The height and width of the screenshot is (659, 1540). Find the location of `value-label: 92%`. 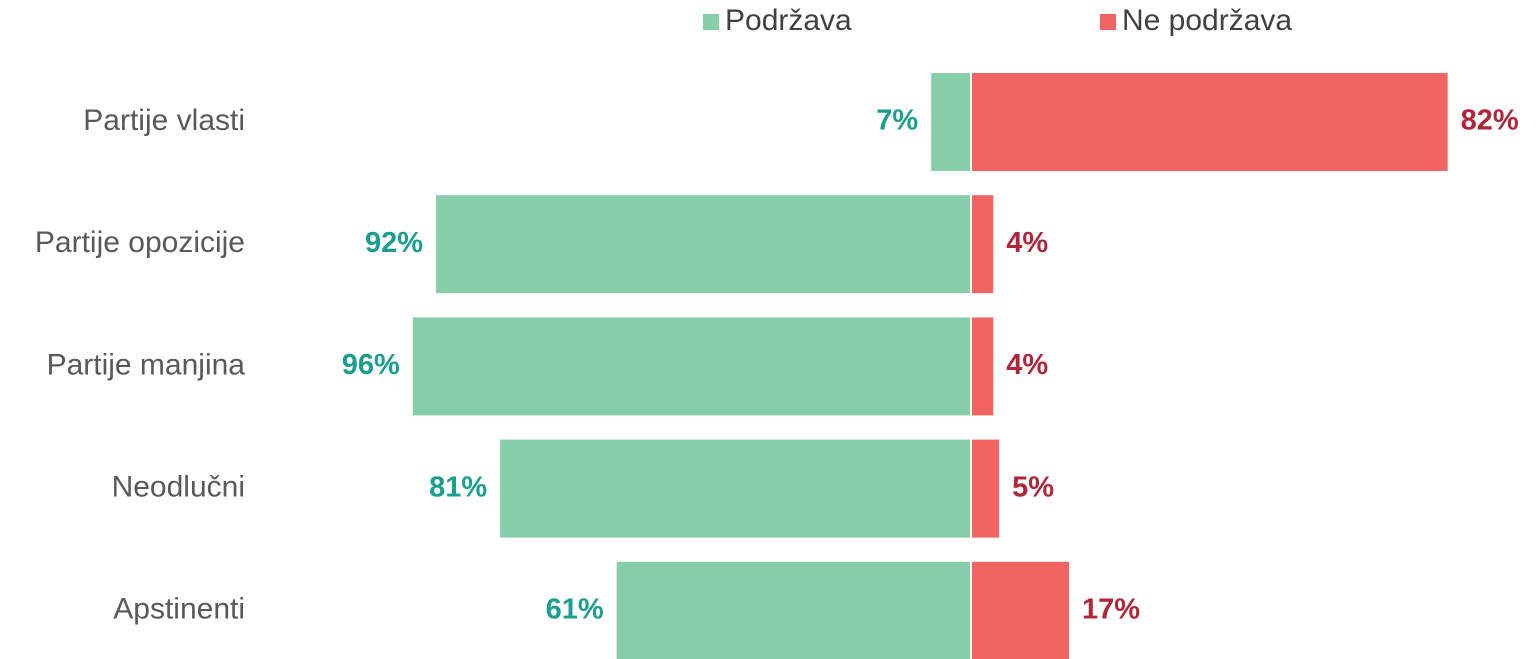

value-label: 92% is located at coordinates (394, 243).